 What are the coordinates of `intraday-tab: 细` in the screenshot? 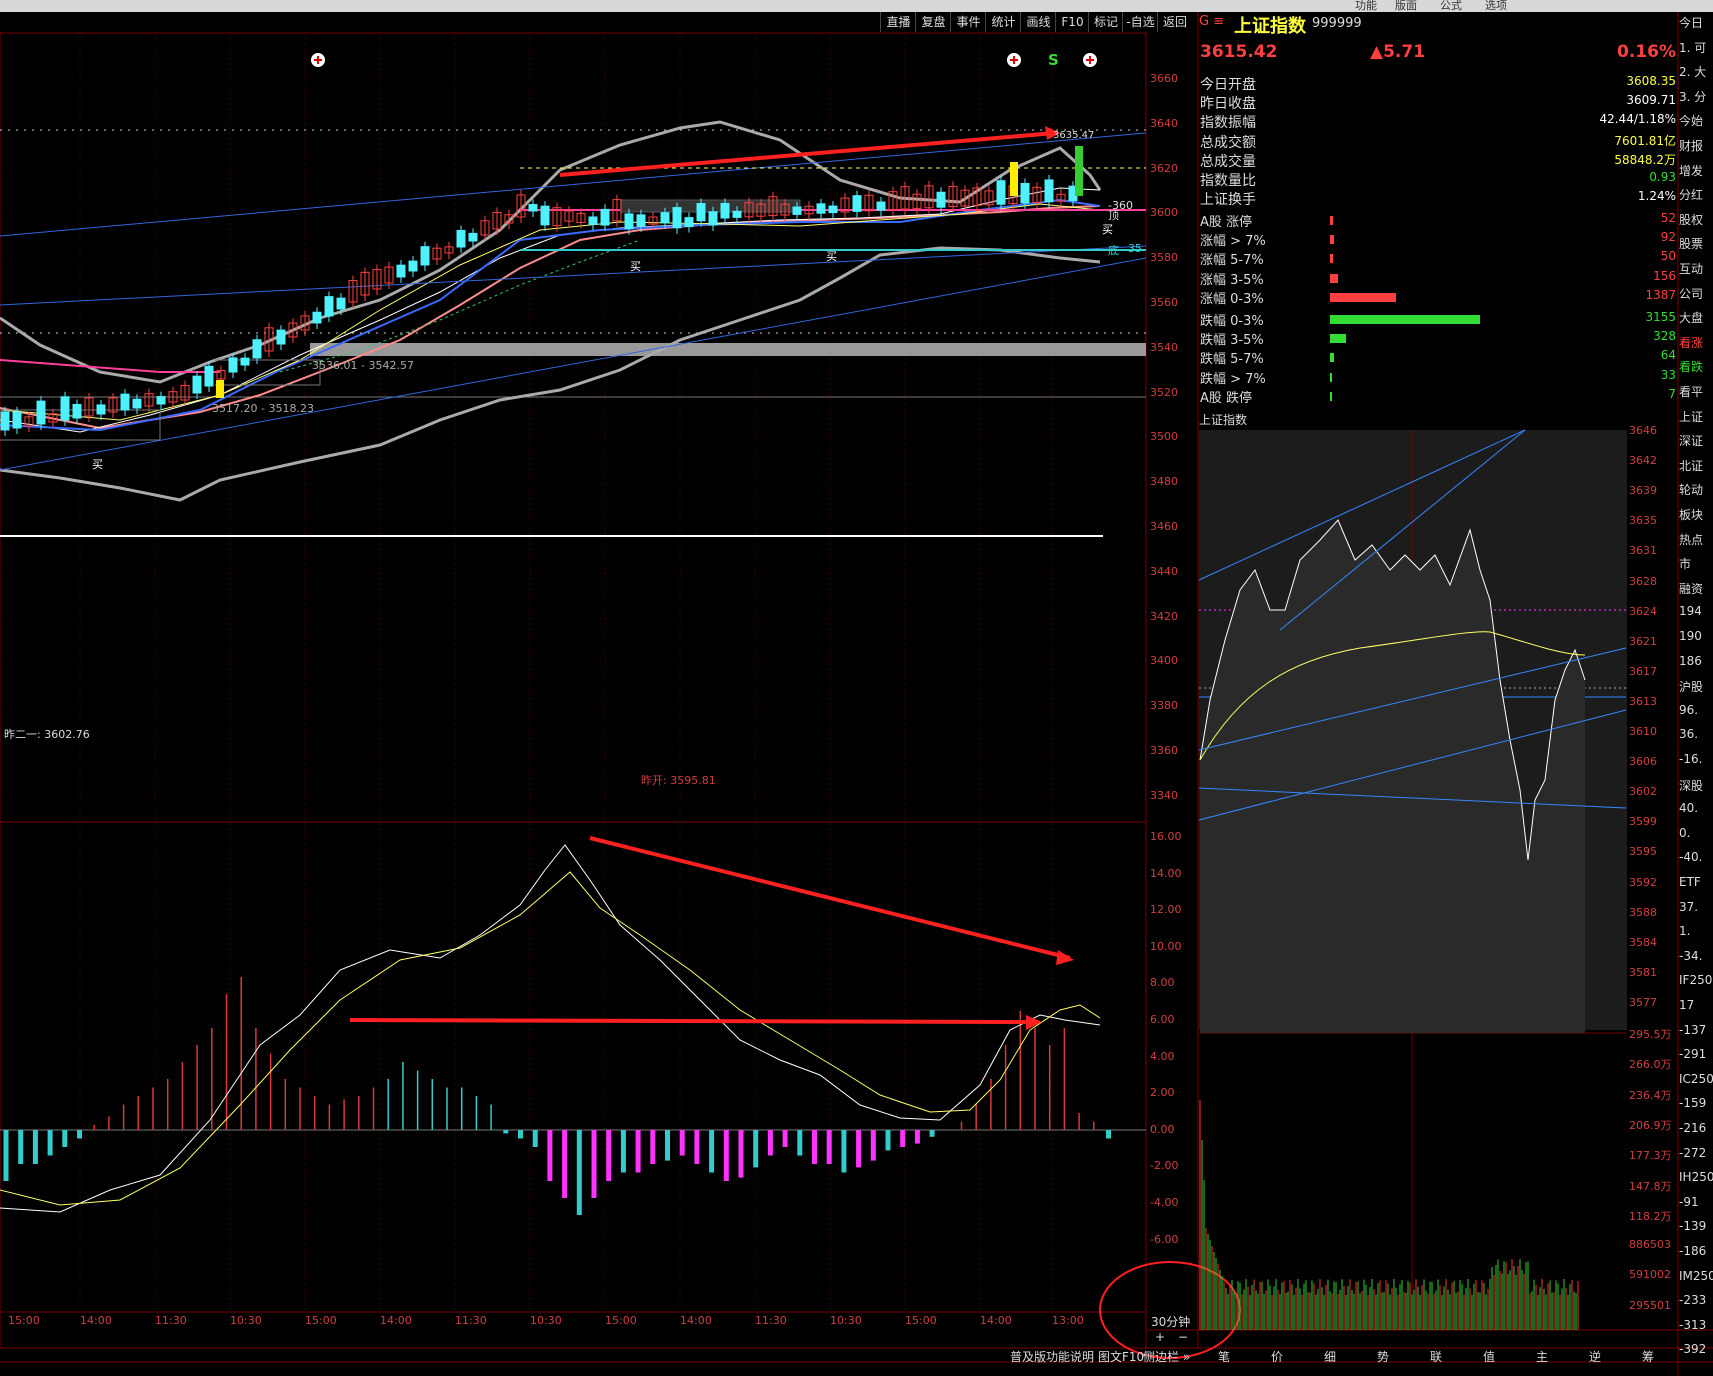 It's located at (1330, 1357).